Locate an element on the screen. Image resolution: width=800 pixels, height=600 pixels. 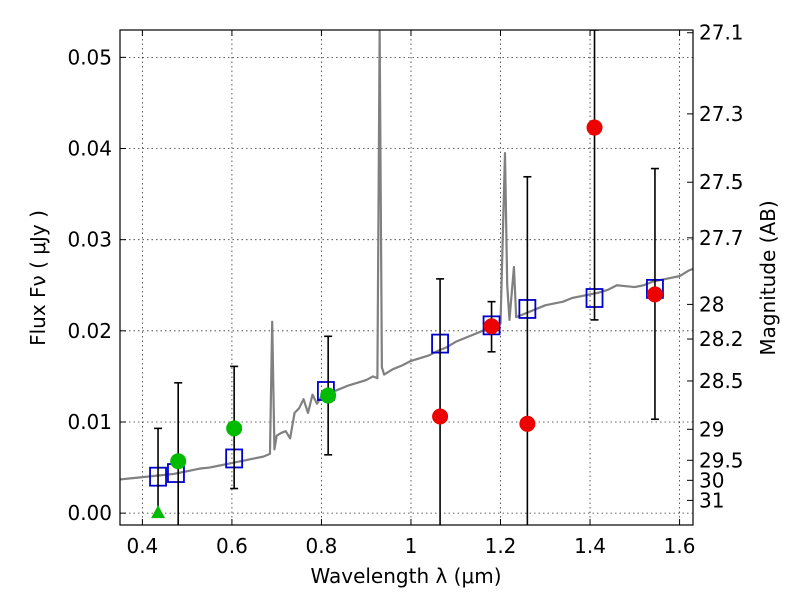
y-tick-label: 0.05 is located at coordinates (89, 57).